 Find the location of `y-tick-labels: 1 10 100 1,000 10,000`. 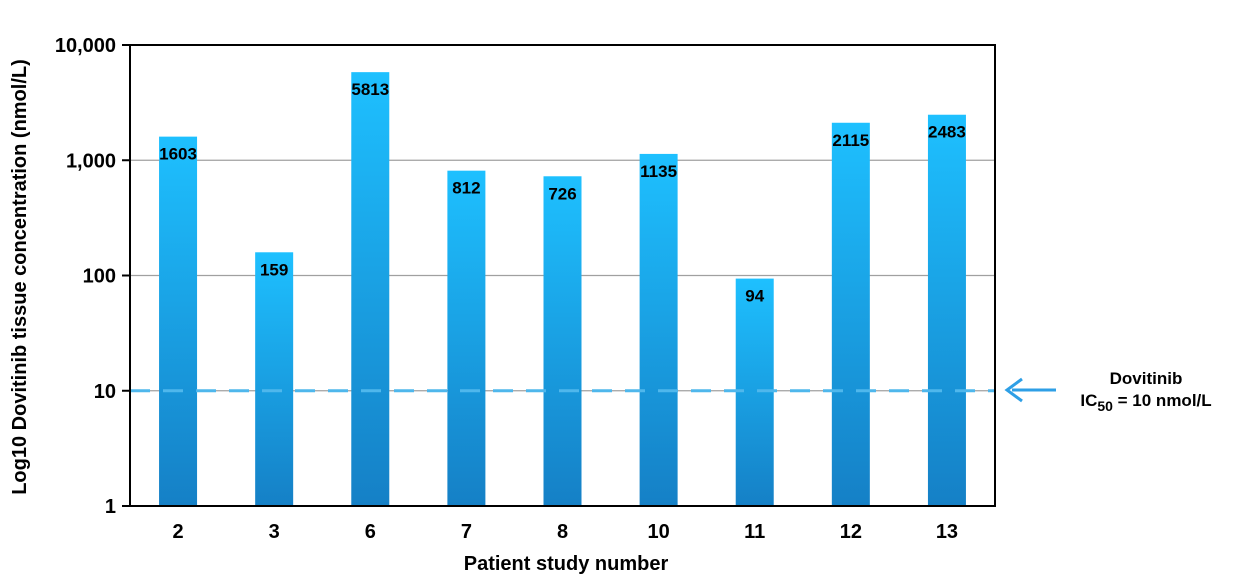

y-tick-labels: 1 10 100 1,000 10,000 is located at coordinates (92, 276).